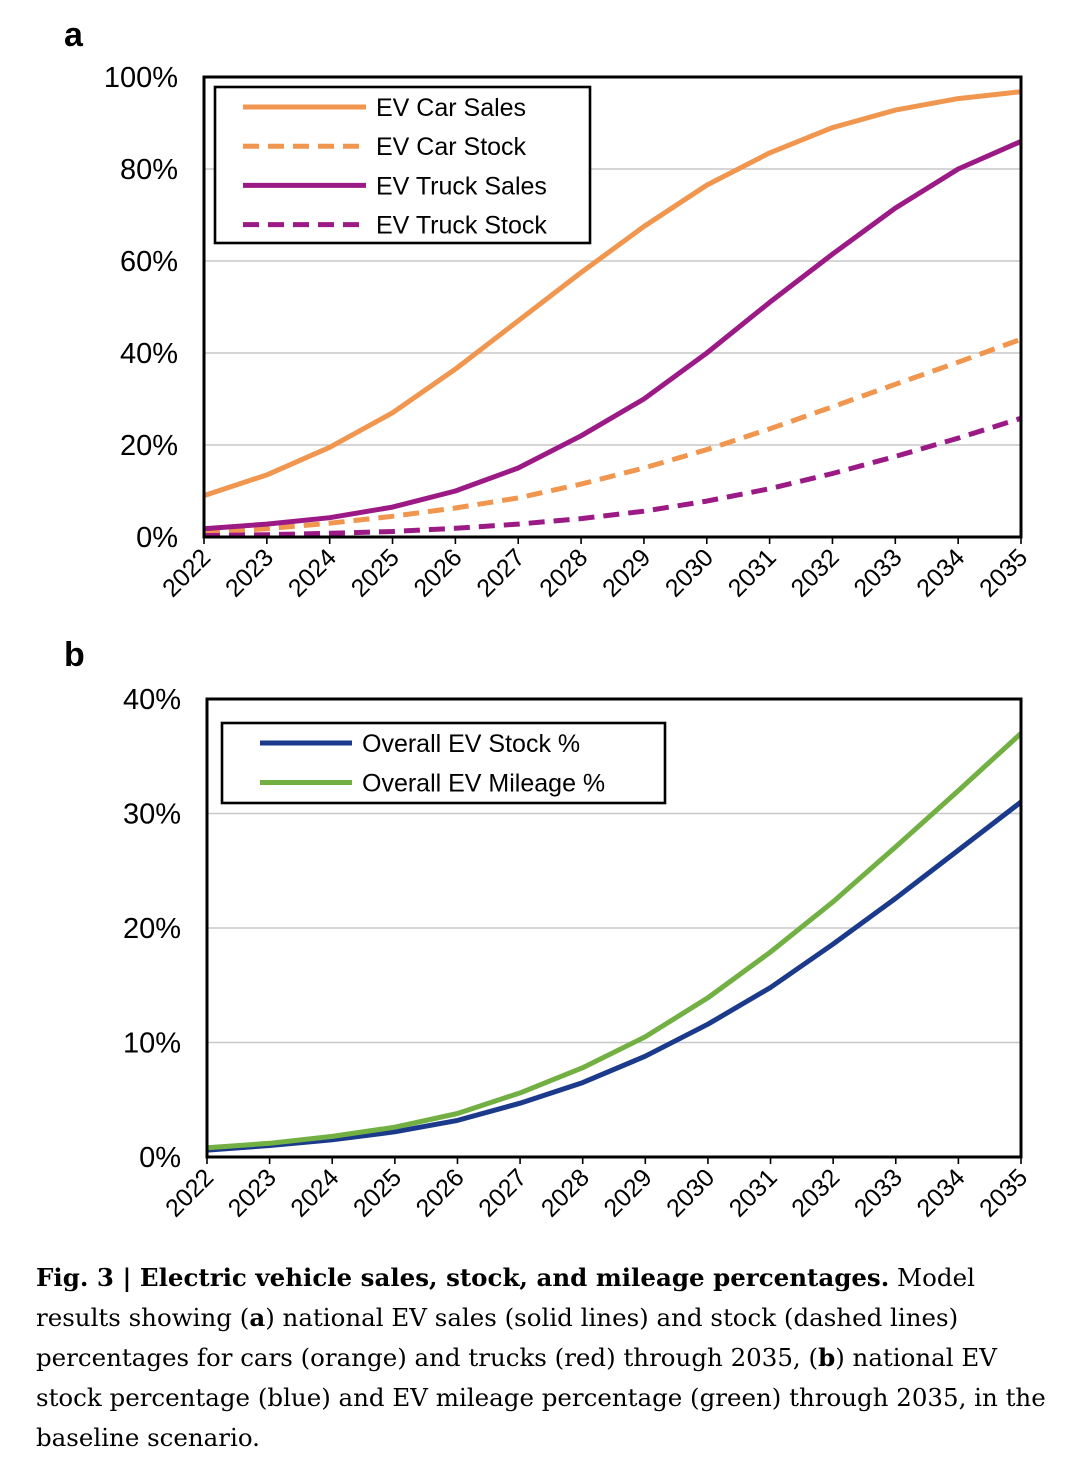  What do you see at coordinates (141, 78) in the screenshot?
I see `y-tick-label: 100%` at bounding box center [141, 78].